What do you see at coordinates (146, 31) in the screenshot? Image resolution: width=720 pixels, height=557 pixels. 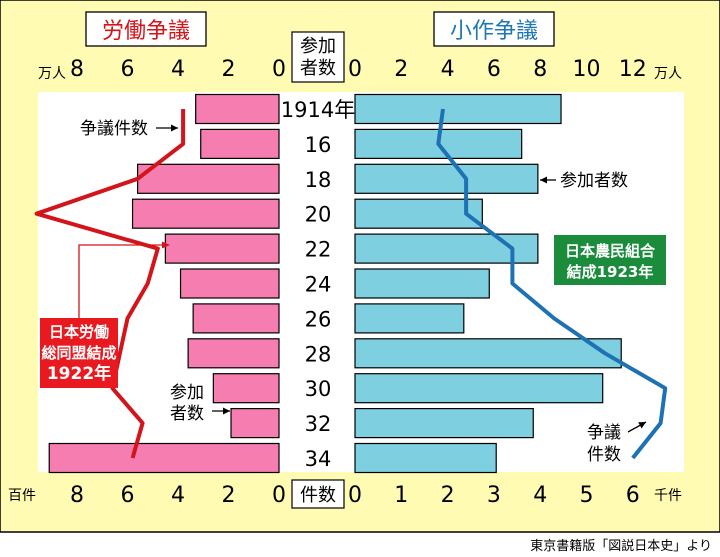 I see `labor-title: 労働争議` at bounding box center [146, 31].